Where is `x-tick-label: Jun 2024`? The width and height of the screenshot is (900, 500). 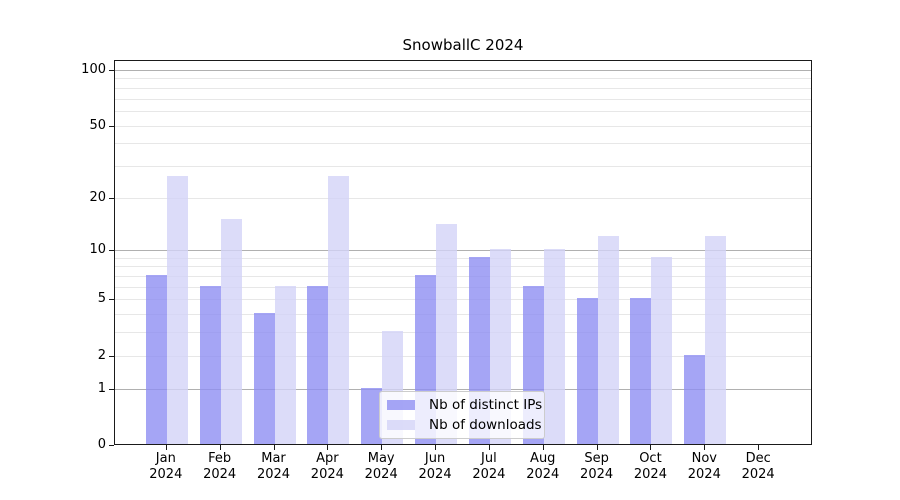 x-tick-label: Jun 2024 is located at coordinates (435, 466).